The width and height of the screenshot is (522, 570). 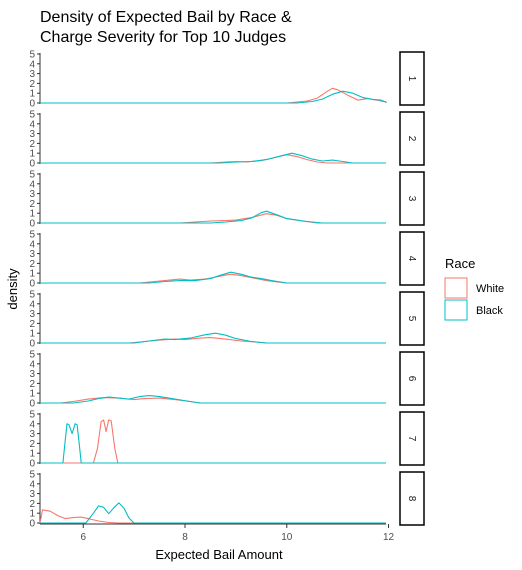 I want to click on legend-title: Race, so click(x=460, y=263).